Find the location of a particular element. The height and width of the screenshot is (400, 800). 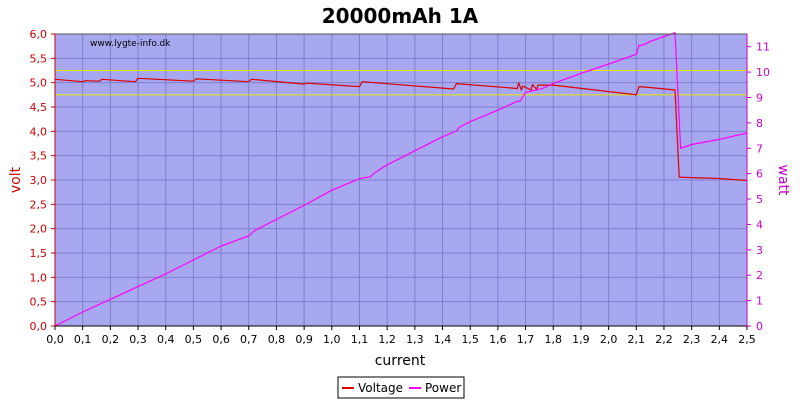

y-left-tick-label: 6,0 is located at coordinates (39, 34).